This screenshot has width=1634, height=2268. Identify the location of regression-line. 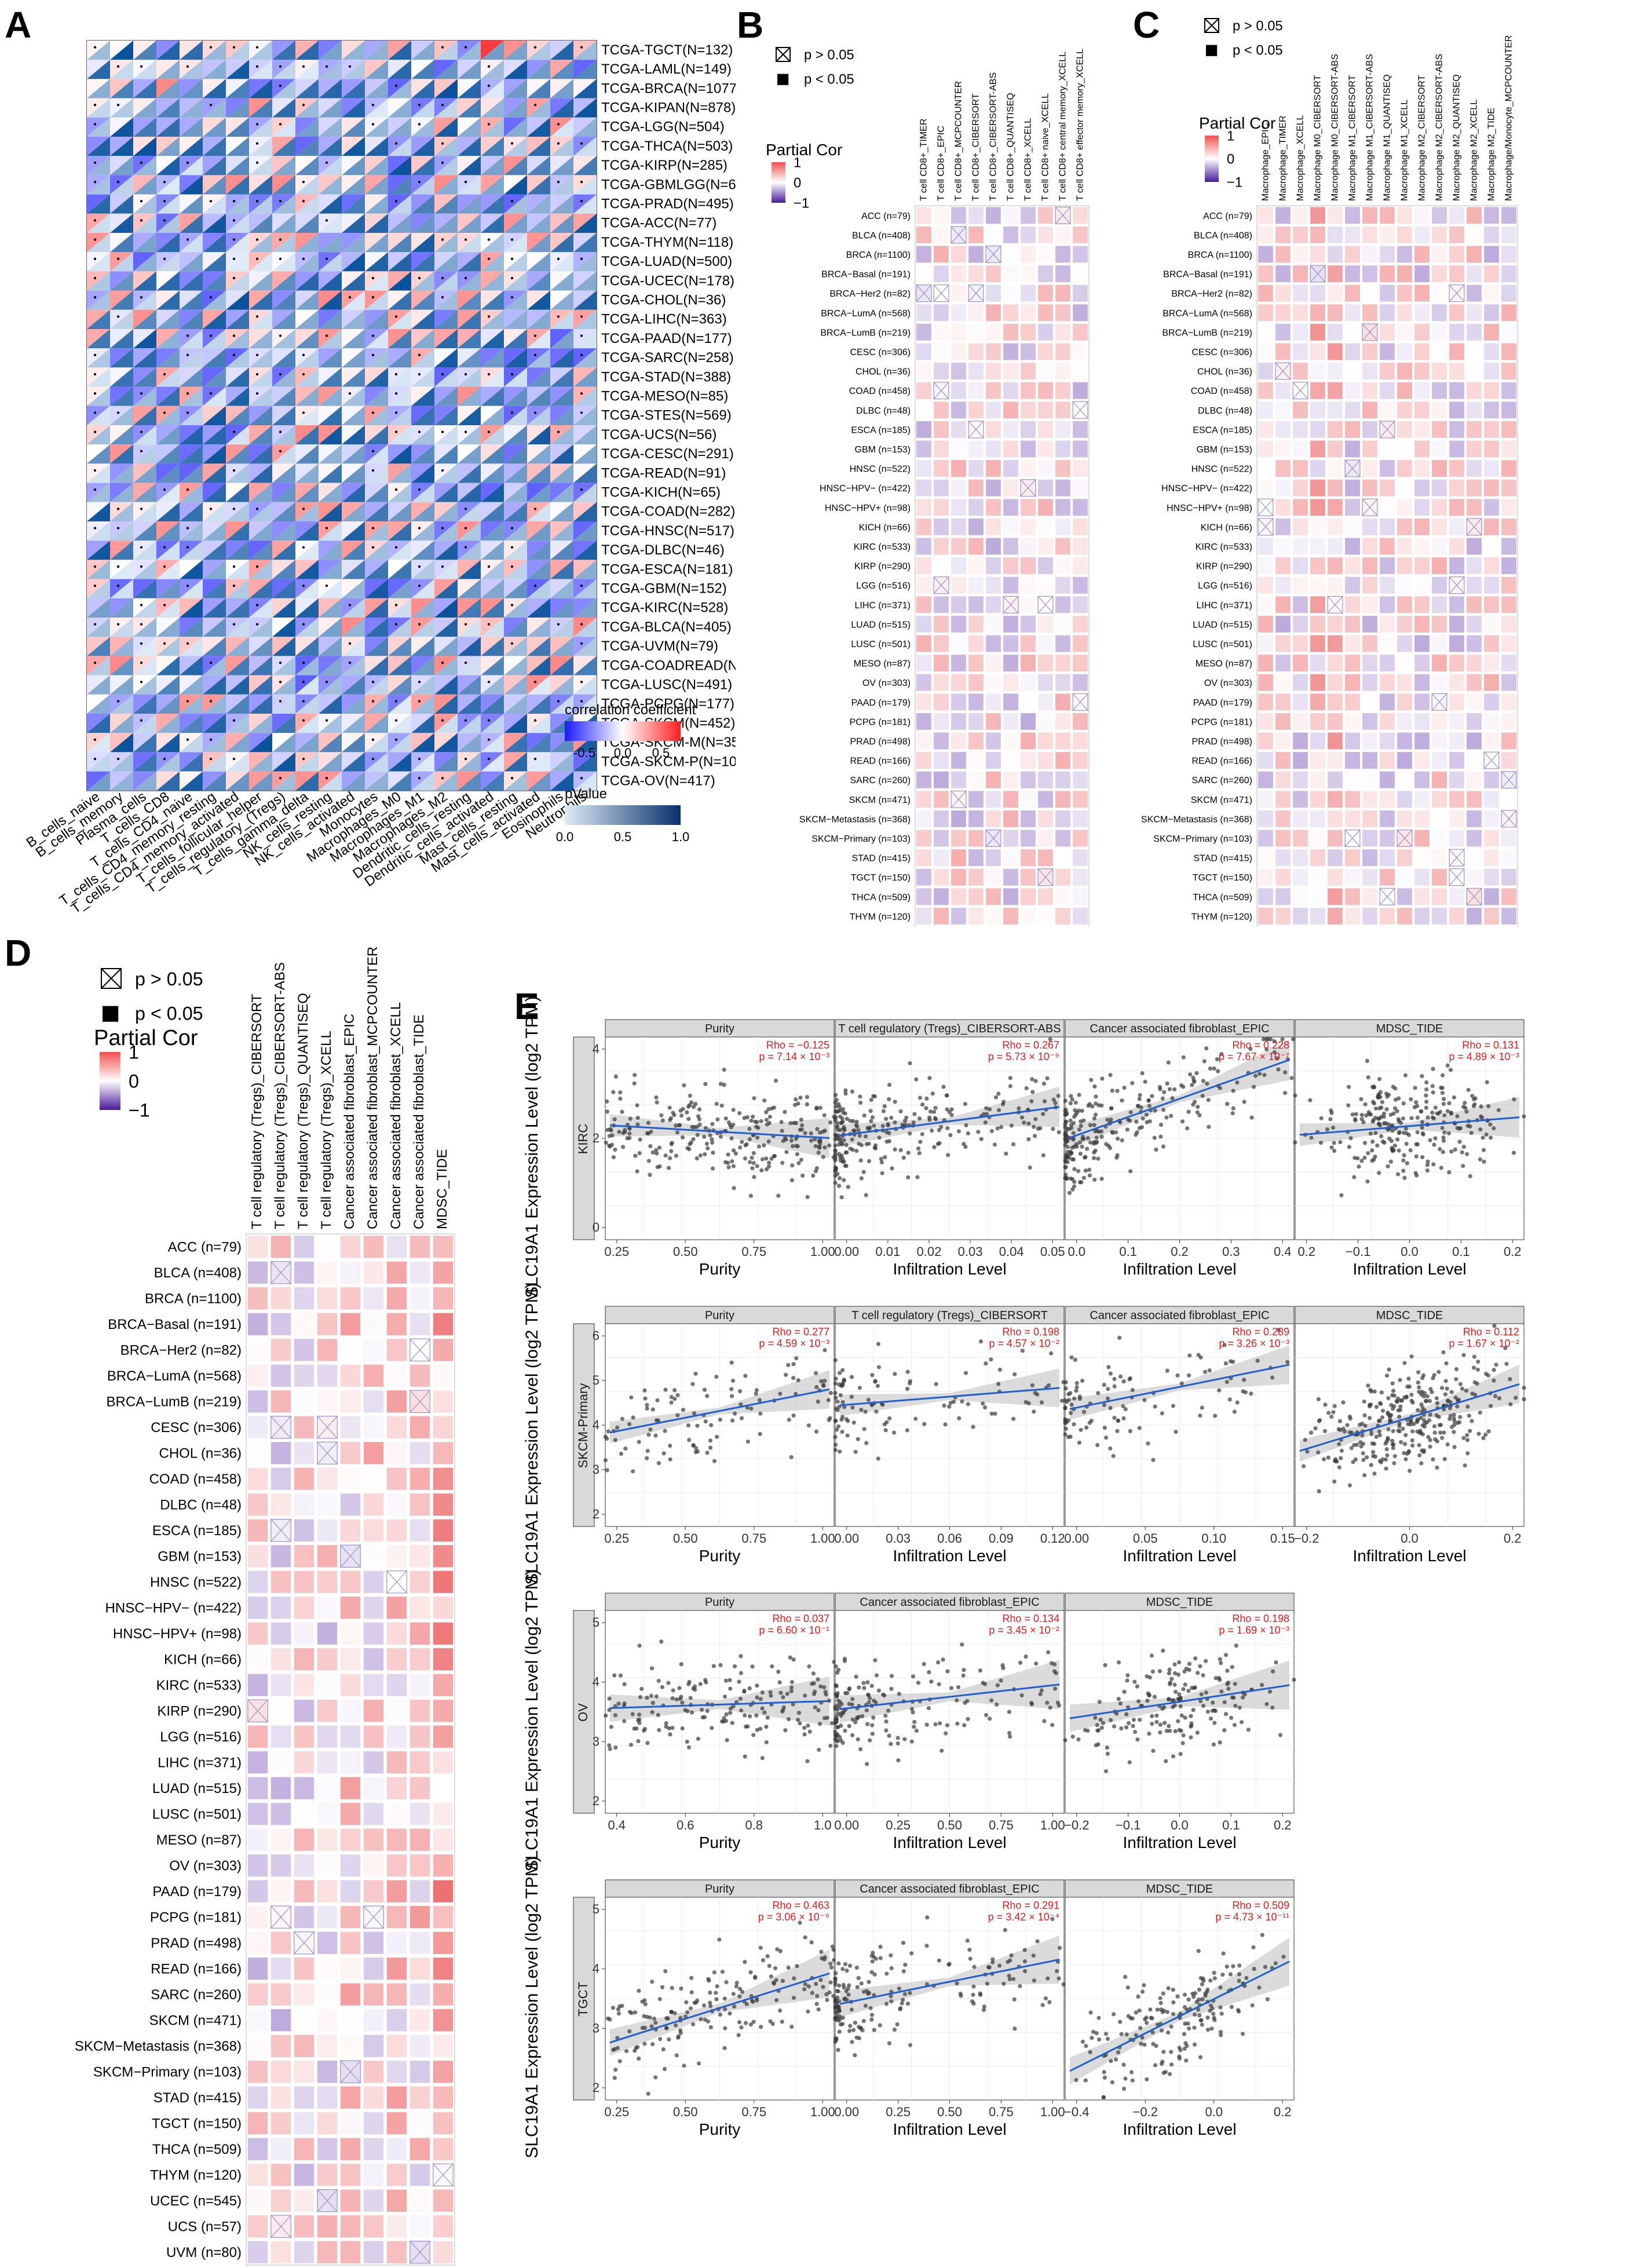
(949, 1121).